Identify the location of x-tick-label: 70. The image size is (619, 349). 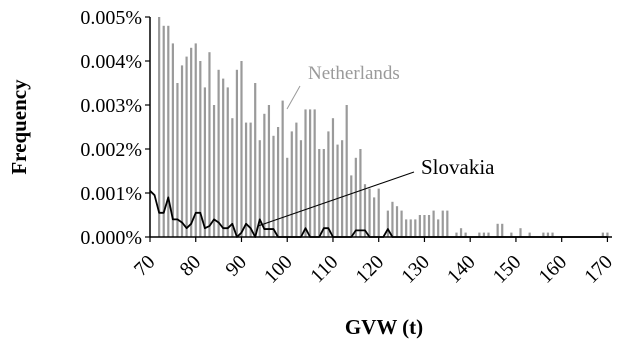
(145, 266).